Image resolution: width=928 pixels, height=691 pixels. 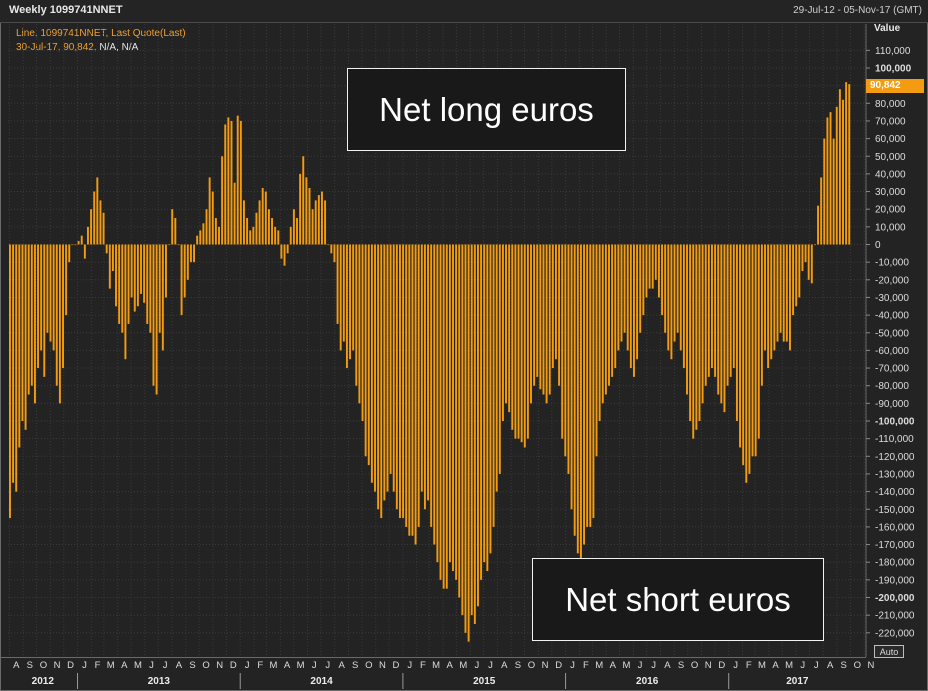 I want to click on month-label: O, so click(x=205, y=665).